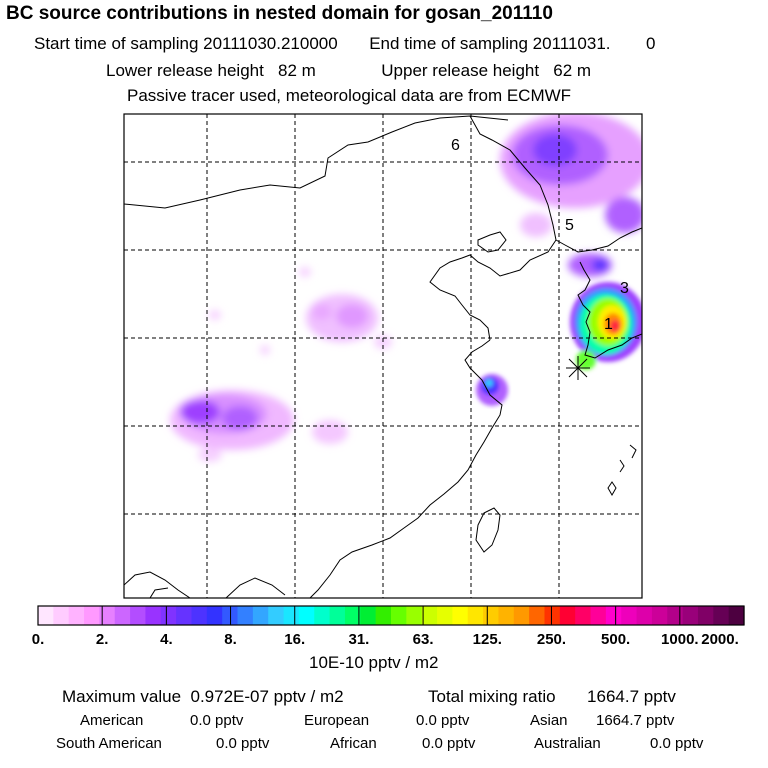 Image resolution: width=768 pixels, height=768 pixels. What do you see at coordinates (102, 639) in the screenshot?
I see `colorbar-tick-label: 2.` at bounding box center [102, 639].